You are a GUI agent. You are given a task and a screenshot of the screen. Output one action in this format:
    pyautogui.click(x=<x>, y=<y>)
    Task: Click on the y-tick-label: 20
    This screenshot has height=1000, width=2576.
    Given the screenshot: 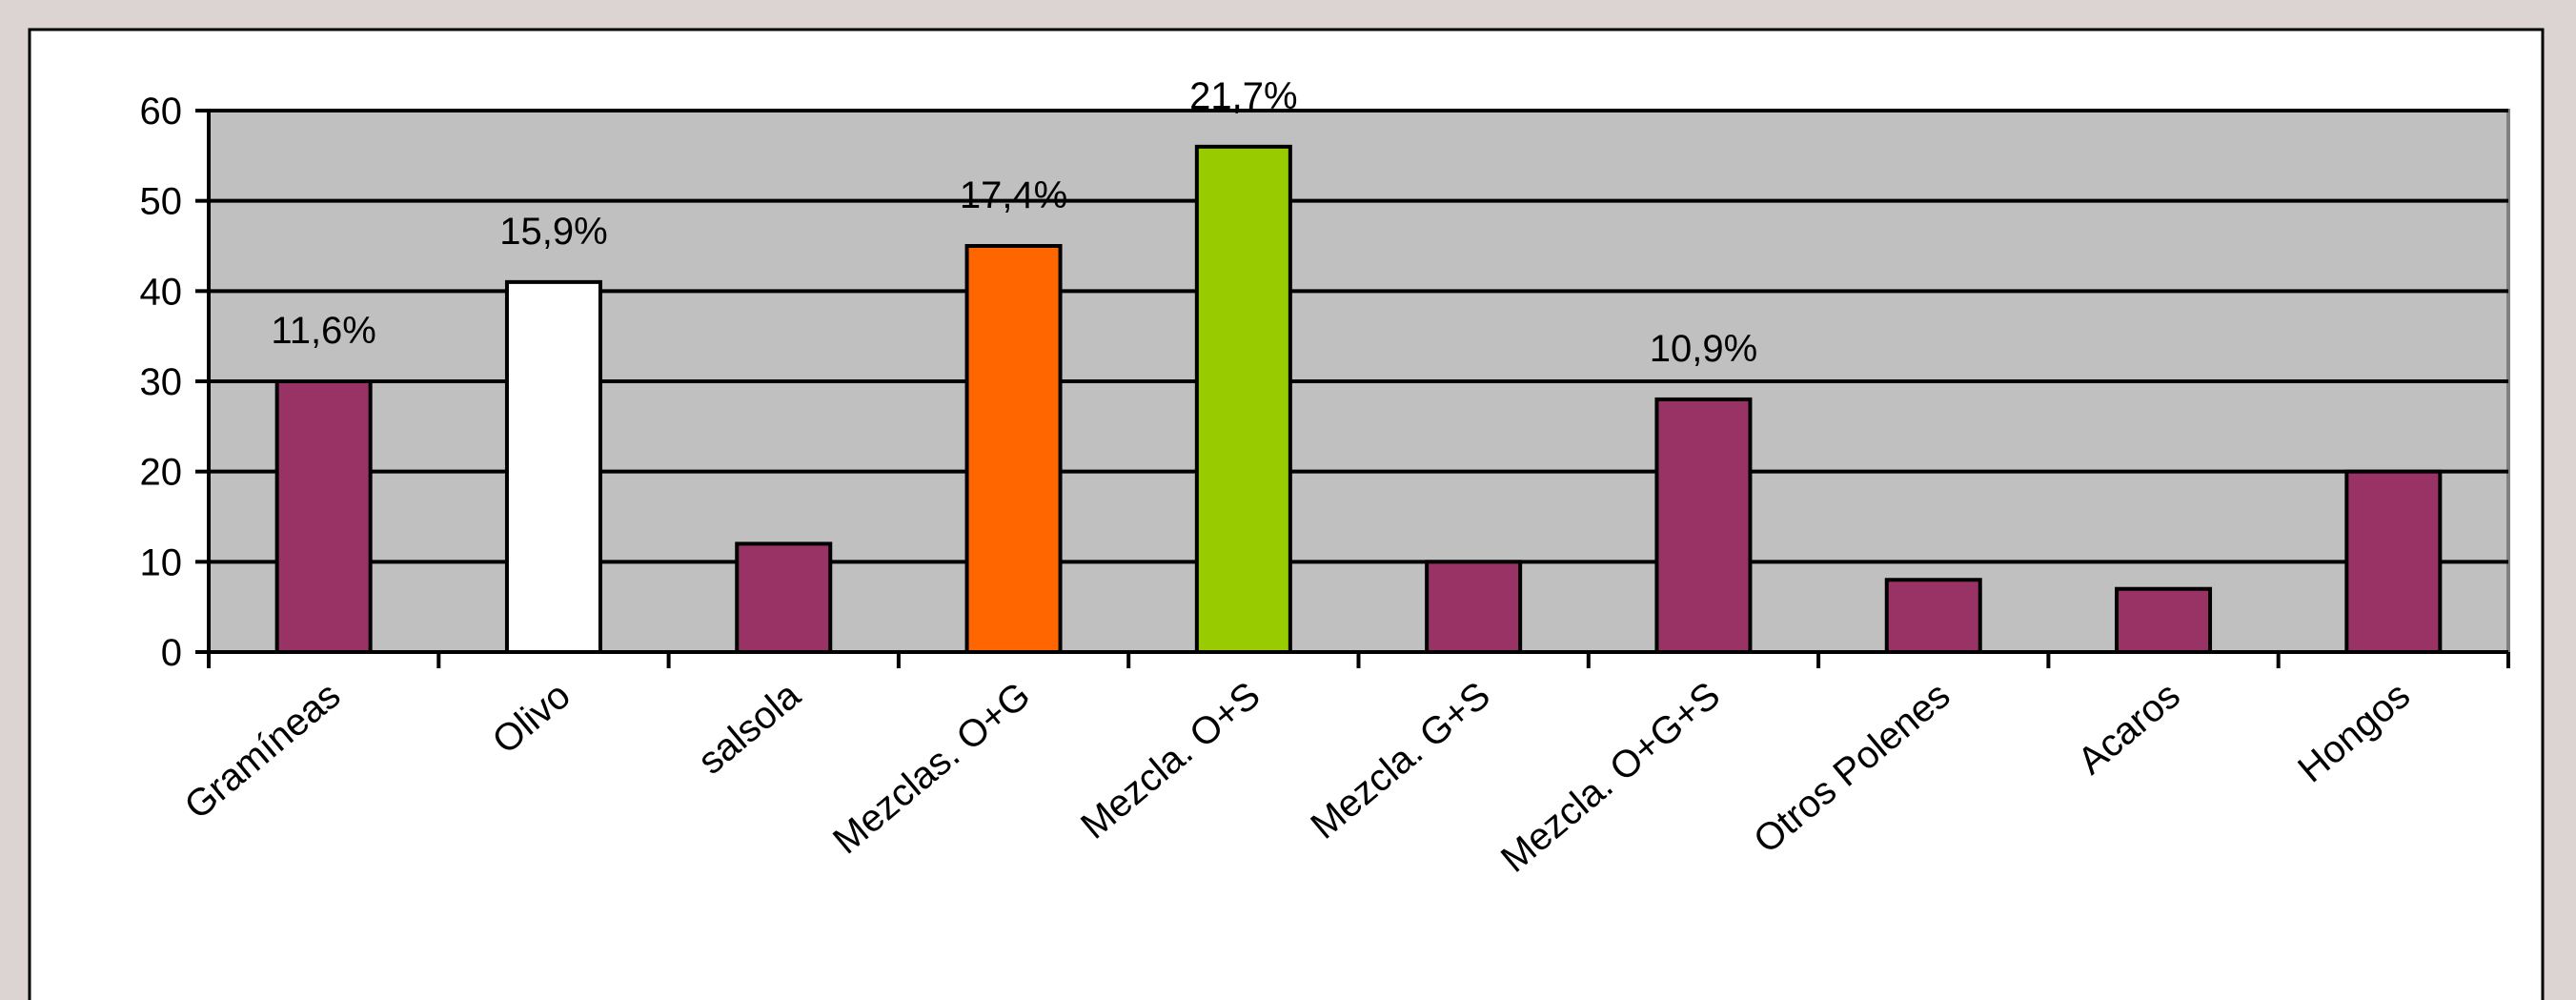 What is the action you would take?
    pyautogui.click(x=161, y=473)
    